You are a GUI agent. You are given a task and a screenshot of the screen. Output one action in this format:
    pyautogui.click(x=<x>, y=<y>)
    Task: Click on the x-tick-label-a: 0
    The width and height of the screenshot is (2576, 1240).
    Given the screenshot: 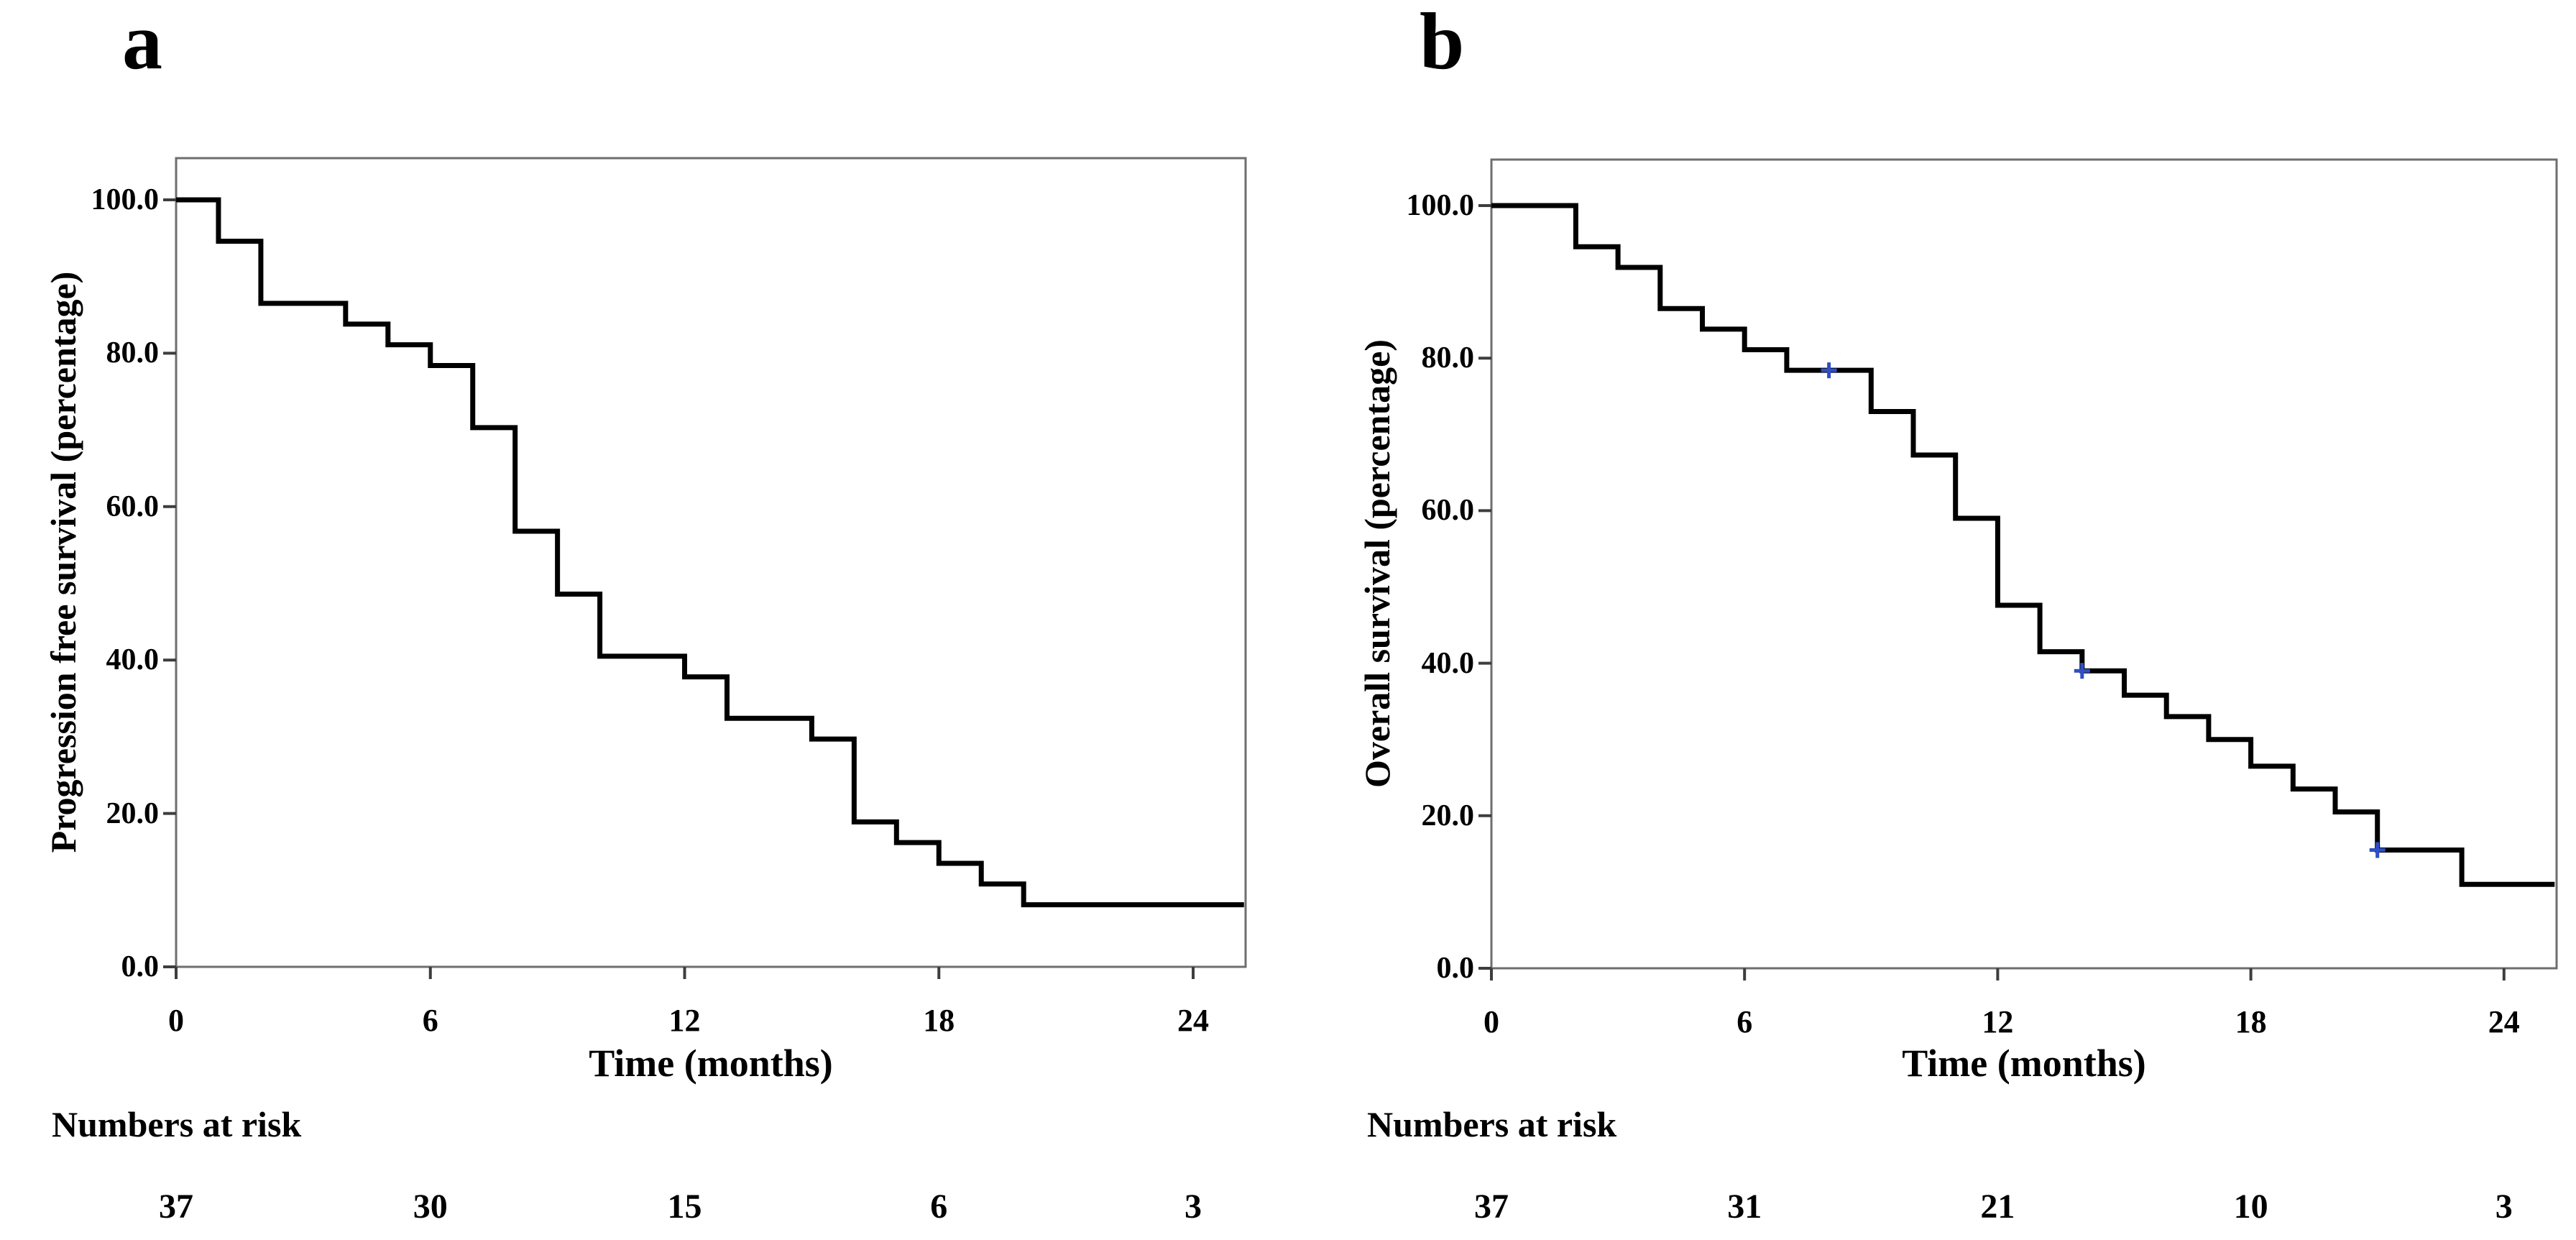 What is the action you would take?
    pyautogui.click(x=176, y=1020)
    